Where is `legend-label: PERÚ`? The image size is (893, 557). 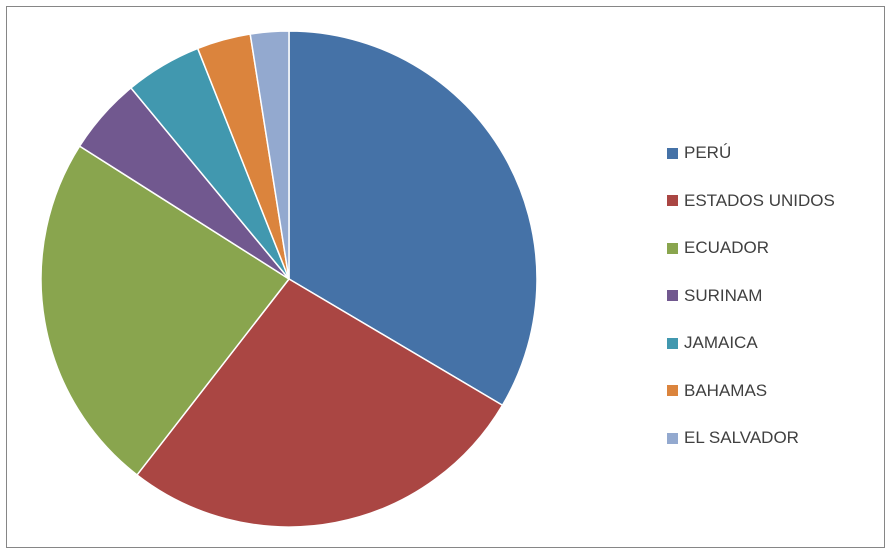
legend-label: PERÚ is located at coordinates (708, 152).